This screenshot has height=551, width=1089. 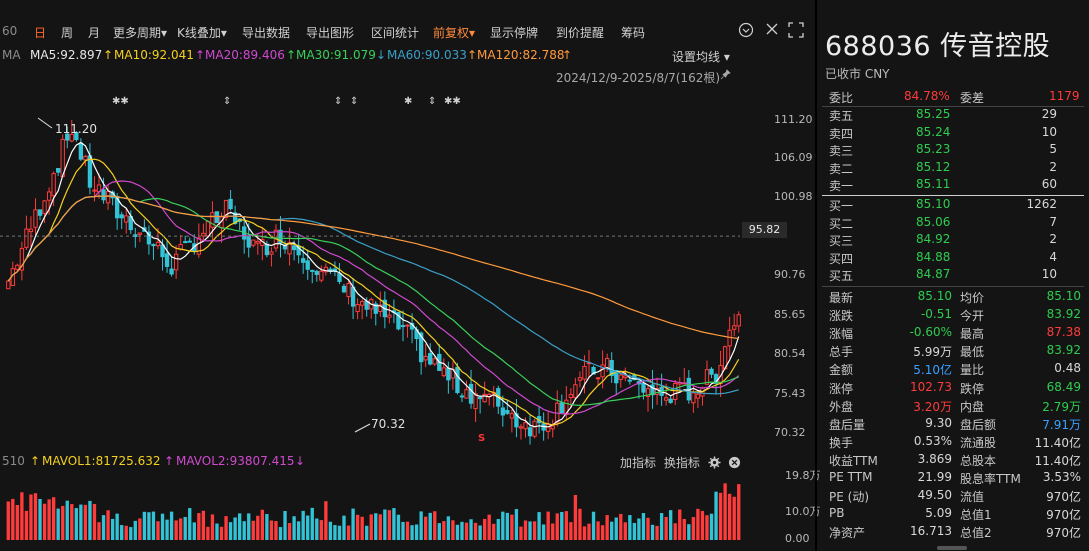 I want to click on kline-overlay-button: K线叠加▾, so click(x=202, y=32).